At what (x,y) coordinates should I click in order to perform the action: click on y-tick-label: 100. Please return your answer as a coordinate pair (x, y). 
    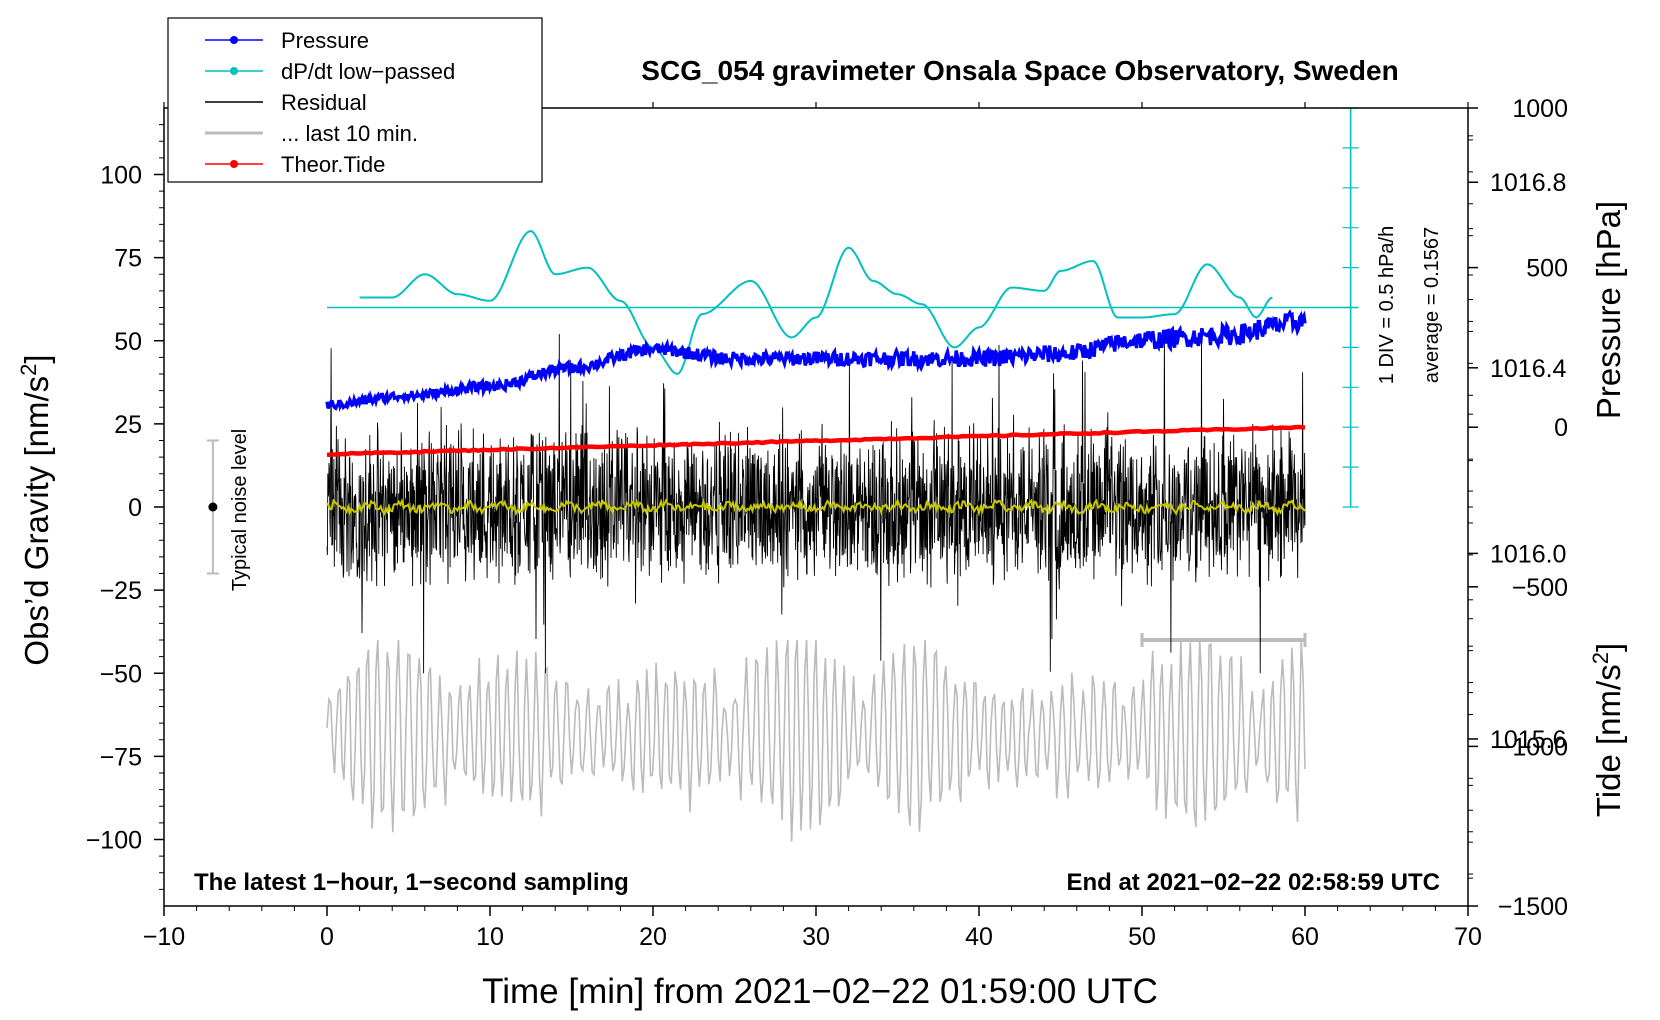
    Looking at the image, I should click on (121, 176).